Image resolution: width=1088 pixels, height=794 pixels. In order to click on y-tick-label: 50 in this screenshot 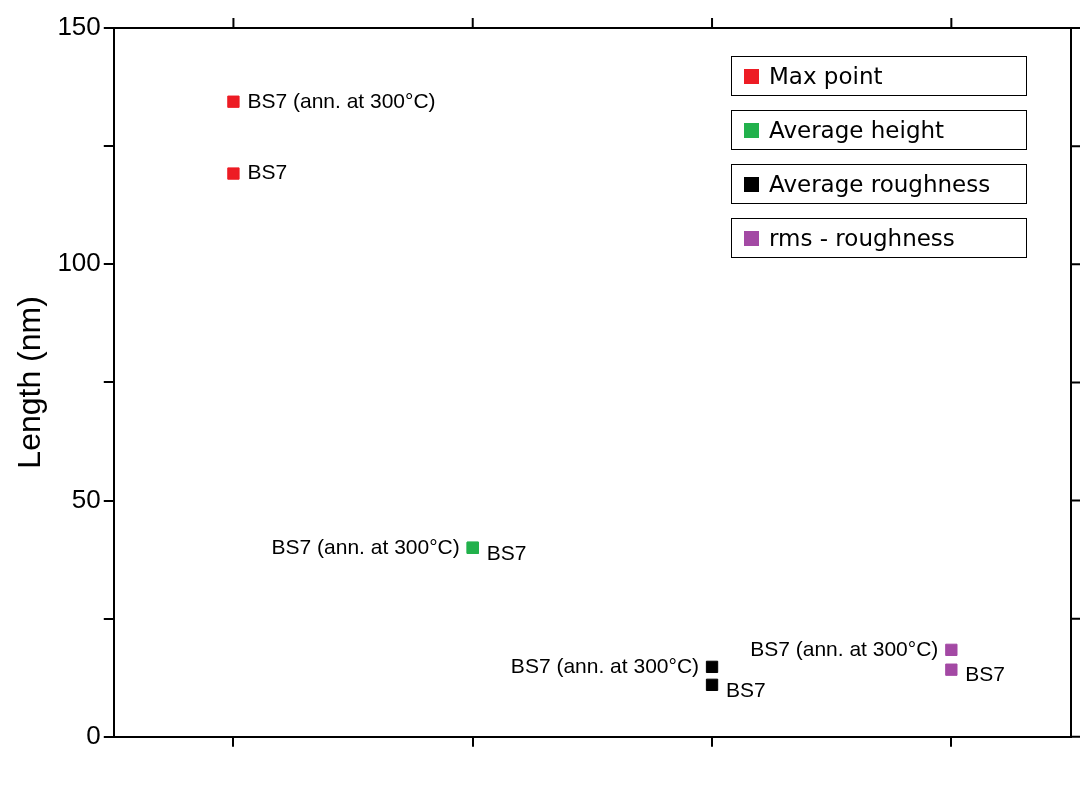, I will do `click(86, 498)`.